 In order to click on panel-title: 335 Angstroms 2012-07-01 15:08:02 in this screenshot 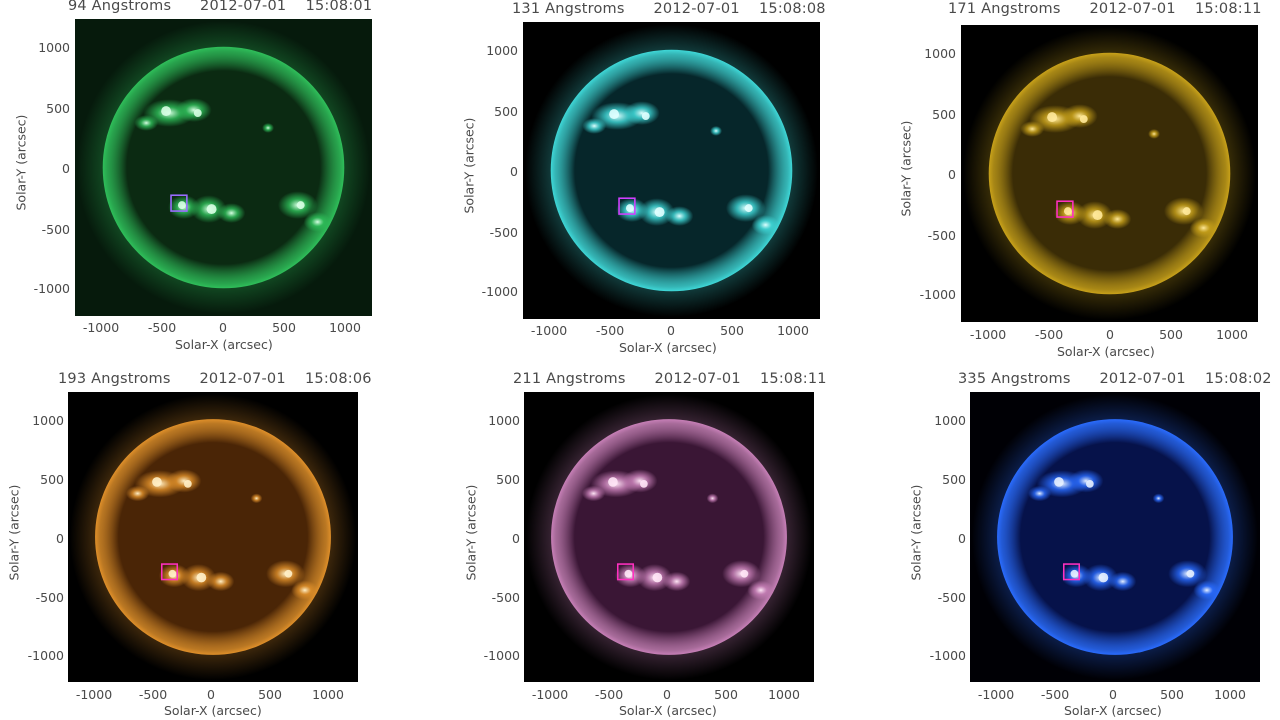, I will do `click(1115, 379)`.